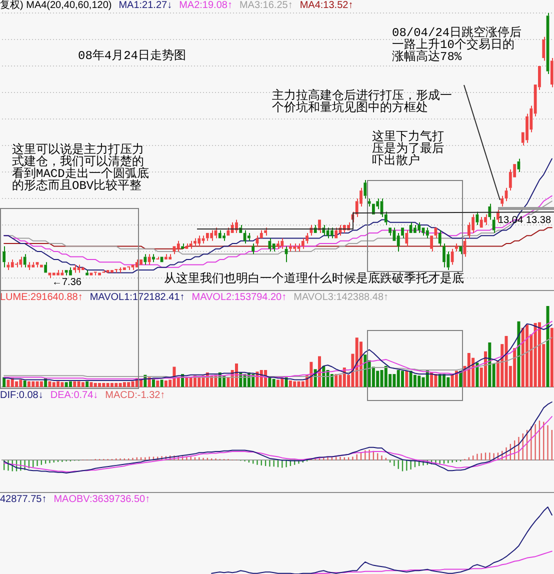  I want to click on text: MA3:16.25↑, so click(266, 5).